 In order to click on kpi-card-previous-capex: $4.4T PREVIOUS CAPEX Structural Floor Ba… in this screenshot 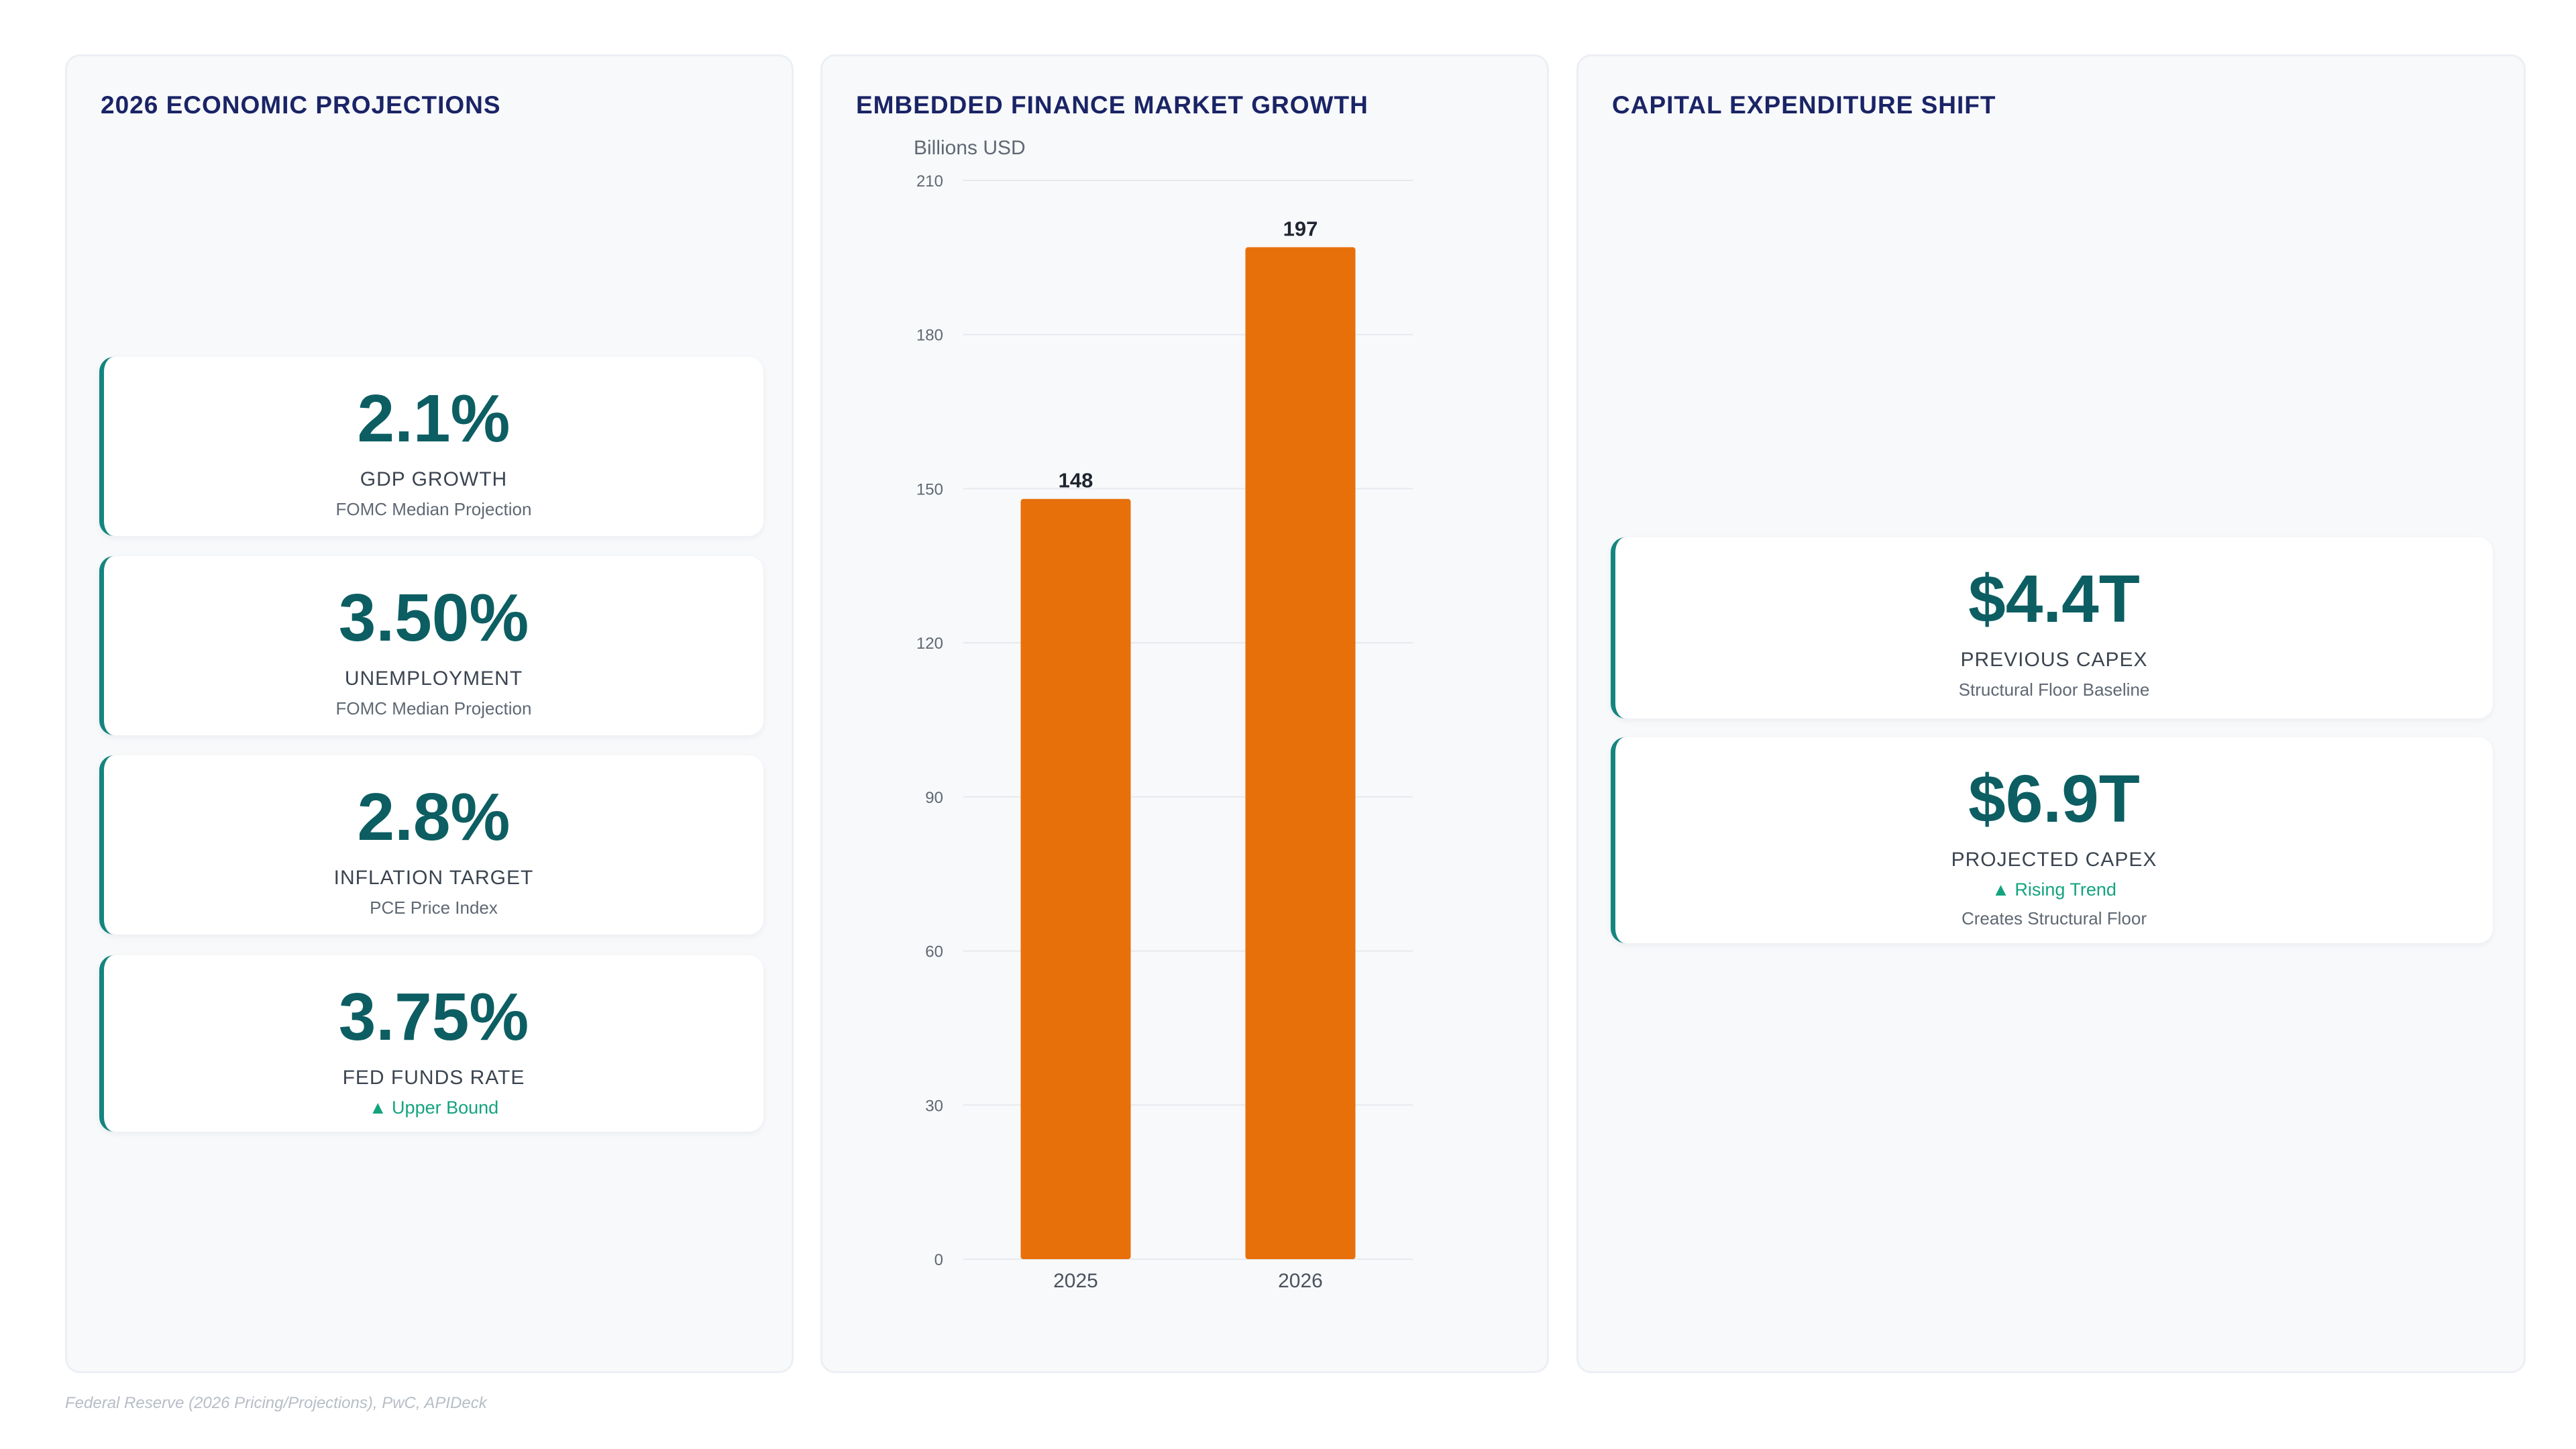, I will do `click(2052, 627)`.